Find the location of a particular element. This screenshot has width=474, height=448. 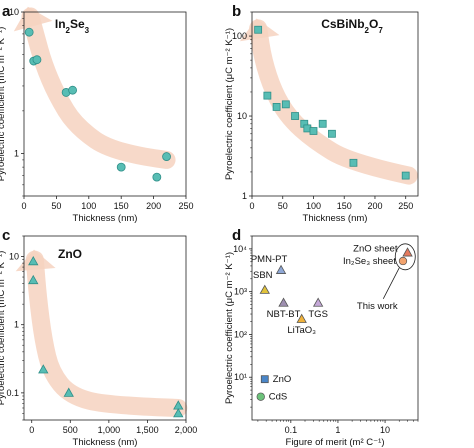

material-label: ZnO sheet is located at coordinates (375, 249).